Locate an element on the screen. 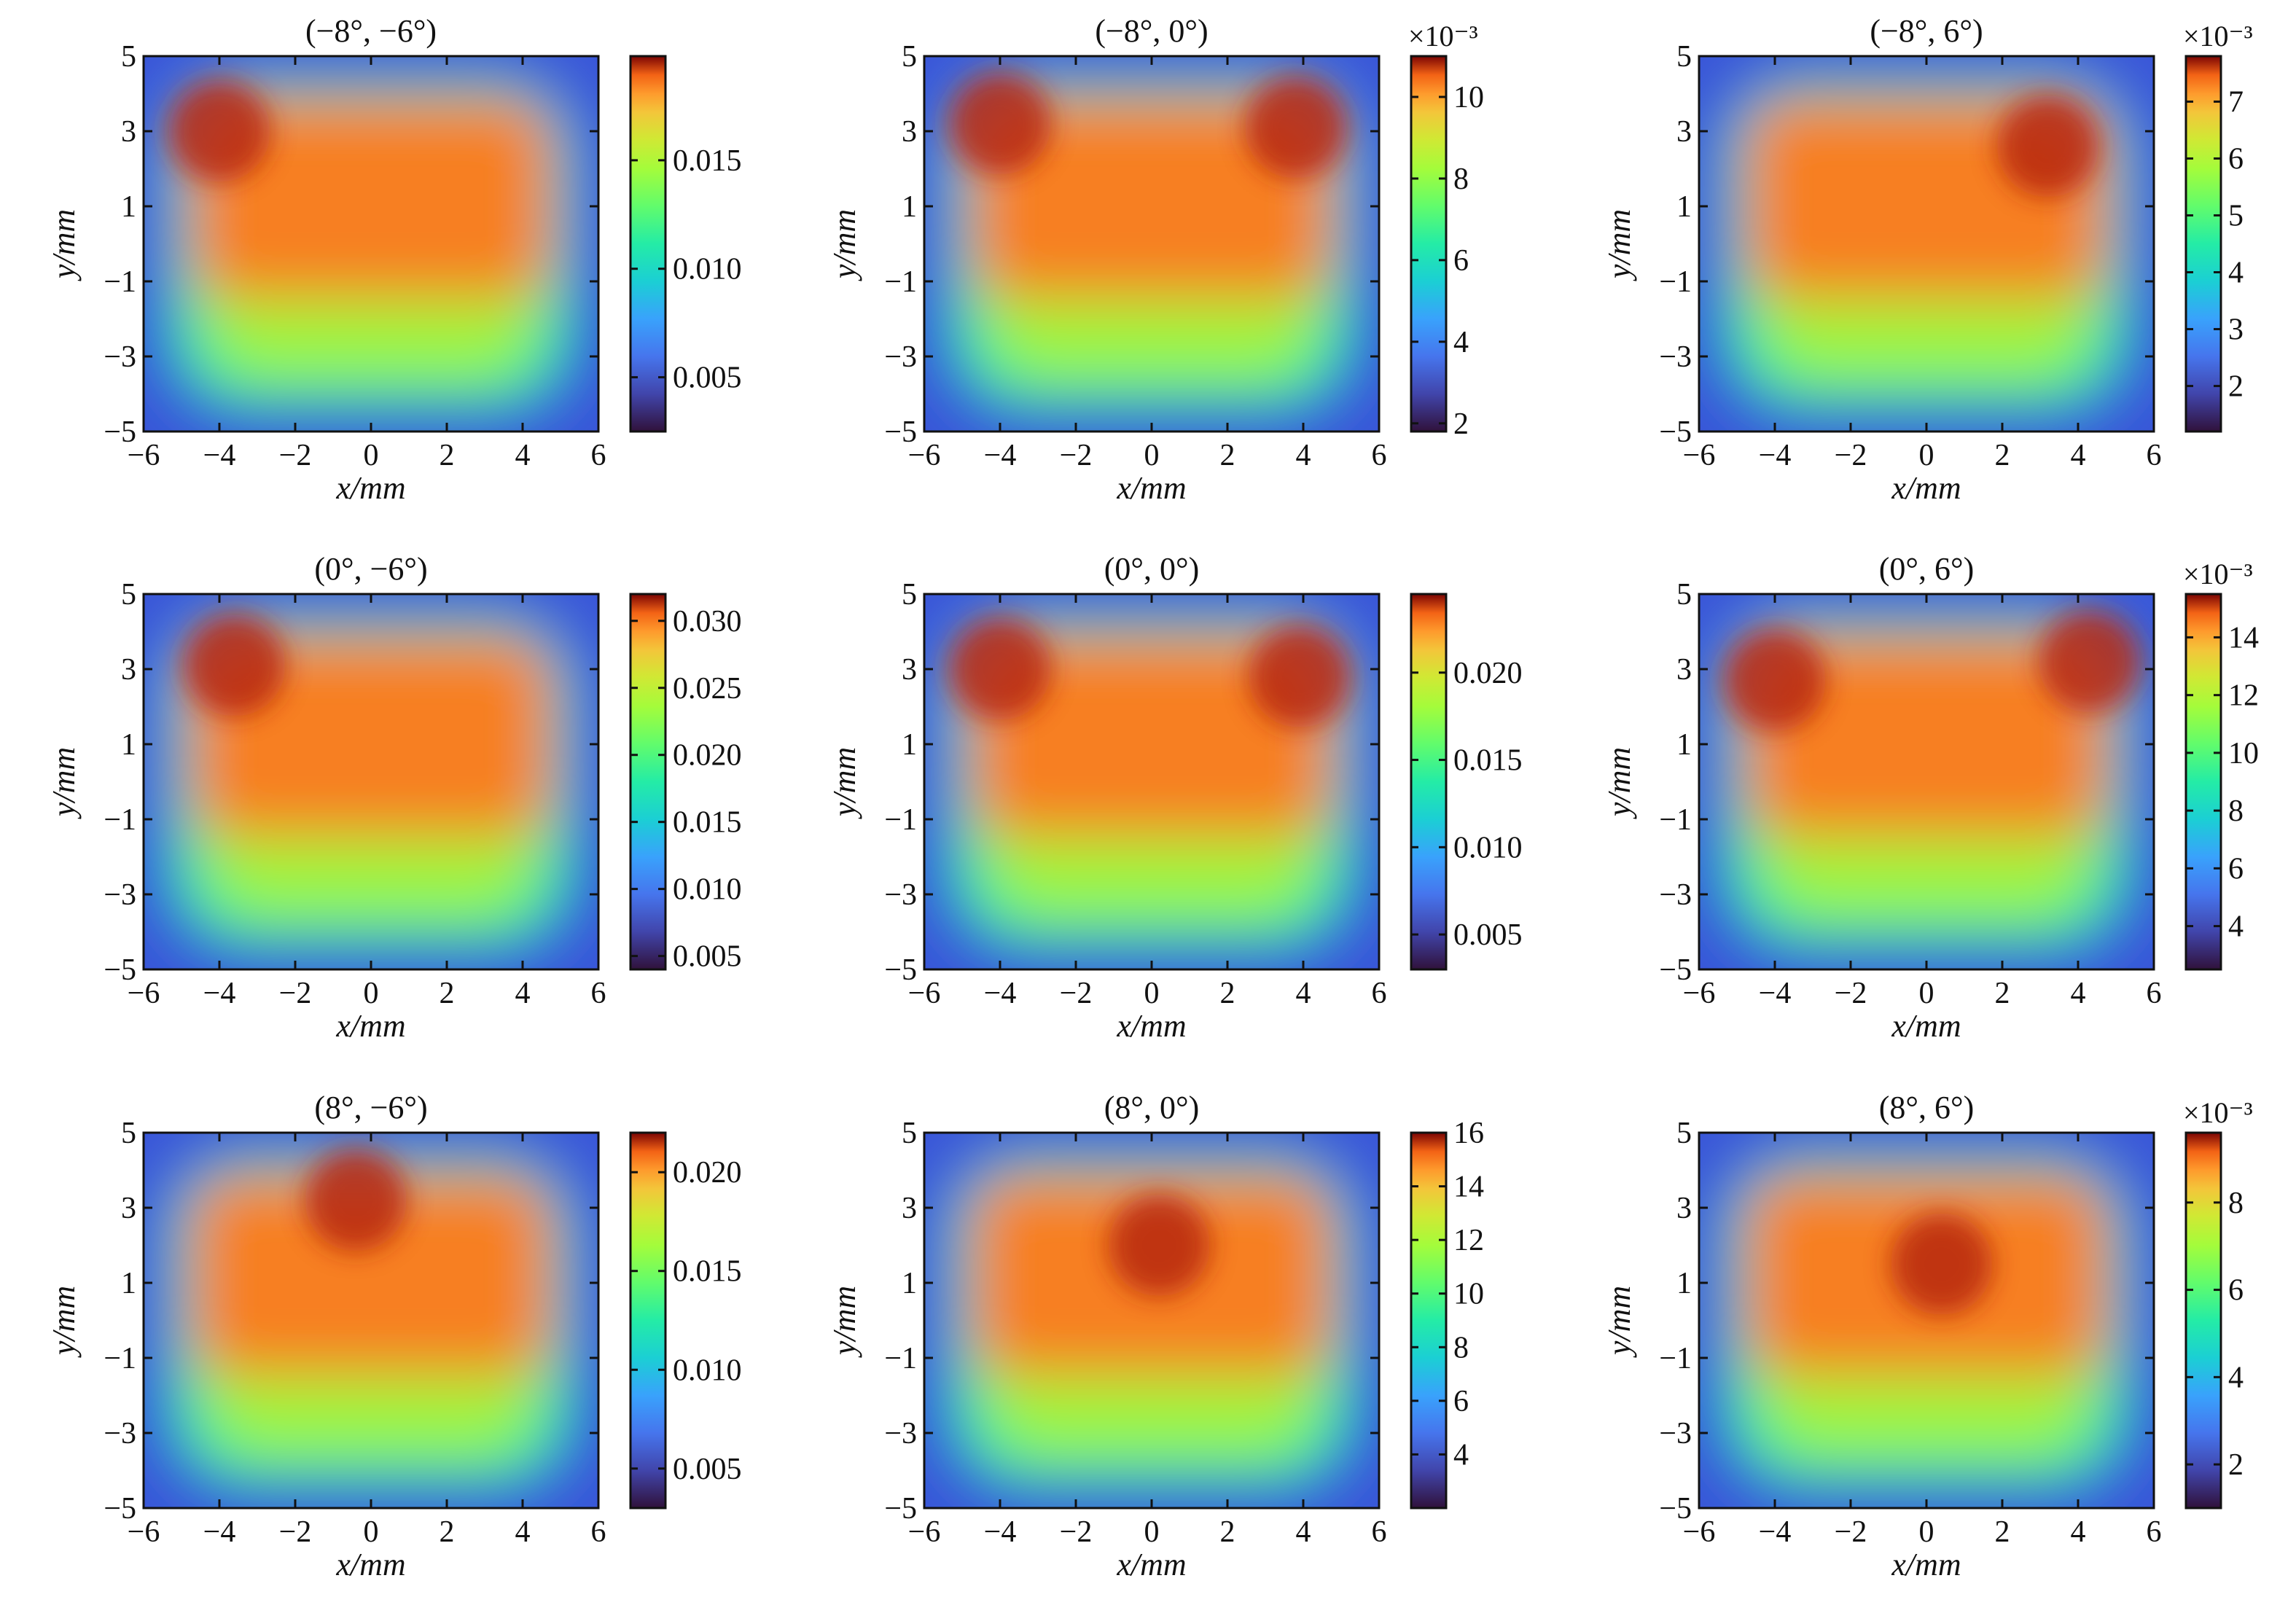 The width and height of the screenshot is (2296, 1605). colorbar: 2 4 6 8 10 ×10⁻³ is located at coordinates (1446, 231).